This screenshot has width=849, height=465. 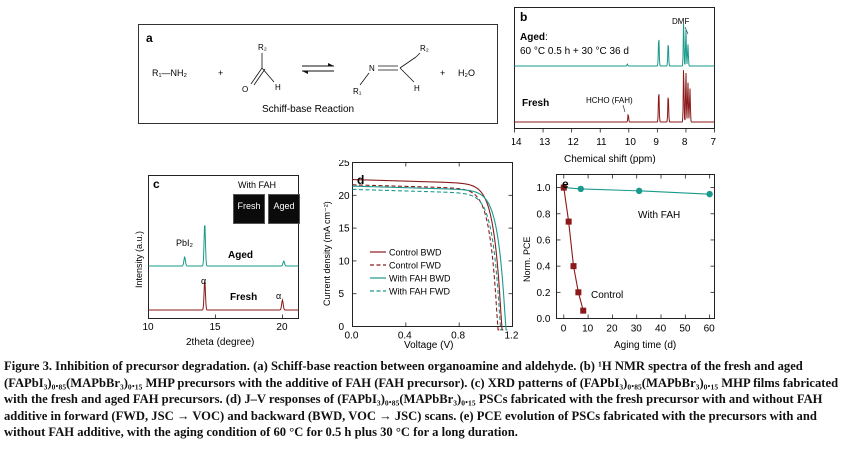 I want to click on panel-e-xtick-label: 10, so click(x=588, y=329).